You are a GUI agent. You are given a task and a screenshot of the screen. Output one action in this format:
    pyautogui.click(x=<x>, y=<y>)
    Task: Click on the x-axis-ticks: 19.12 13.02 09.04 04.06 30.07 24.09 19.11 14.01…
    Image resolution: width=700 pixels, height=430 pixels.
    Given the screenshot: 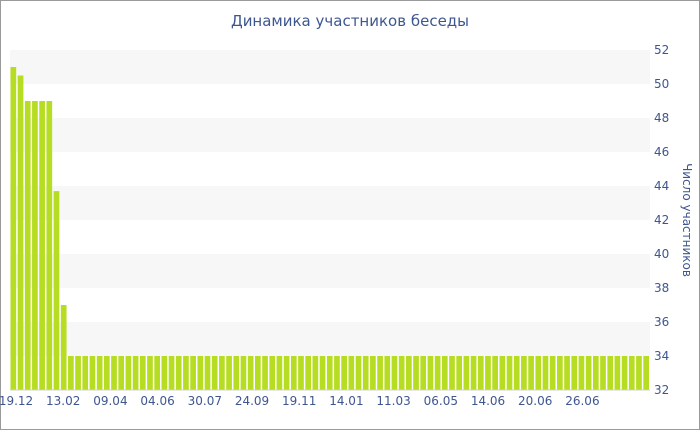 What is the action you would take?
    pyautogui.click(x=300, y=401)
    